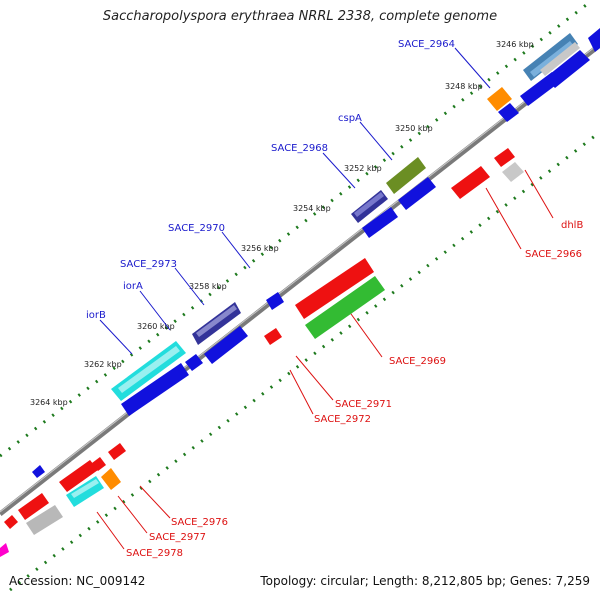  What do you see at coordinates (406, 175) in the screenshot?
I see `gene-cspa` at bounding box center [406, 175].